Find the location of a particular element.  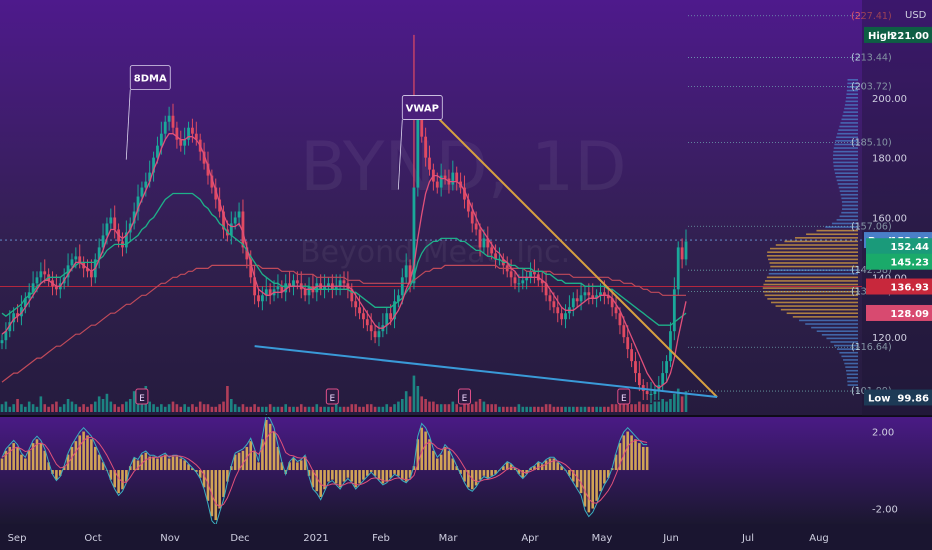

level-label: (142.38) is located at coordinates (871, 270).